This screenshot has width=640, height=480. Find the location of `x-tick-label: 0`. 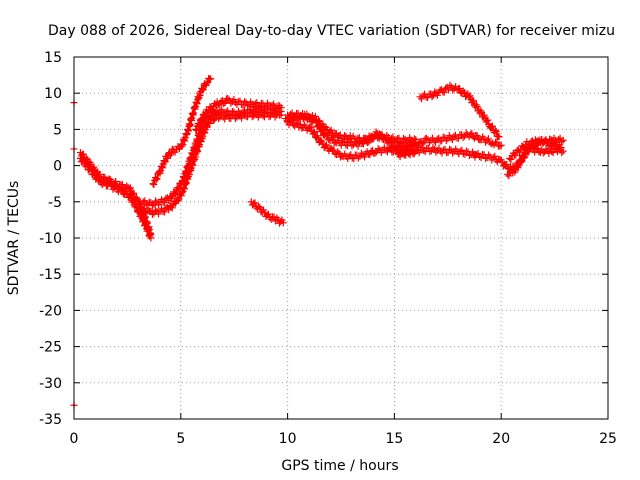

x-tick-label: 0 is located at coordinates (74, 439).